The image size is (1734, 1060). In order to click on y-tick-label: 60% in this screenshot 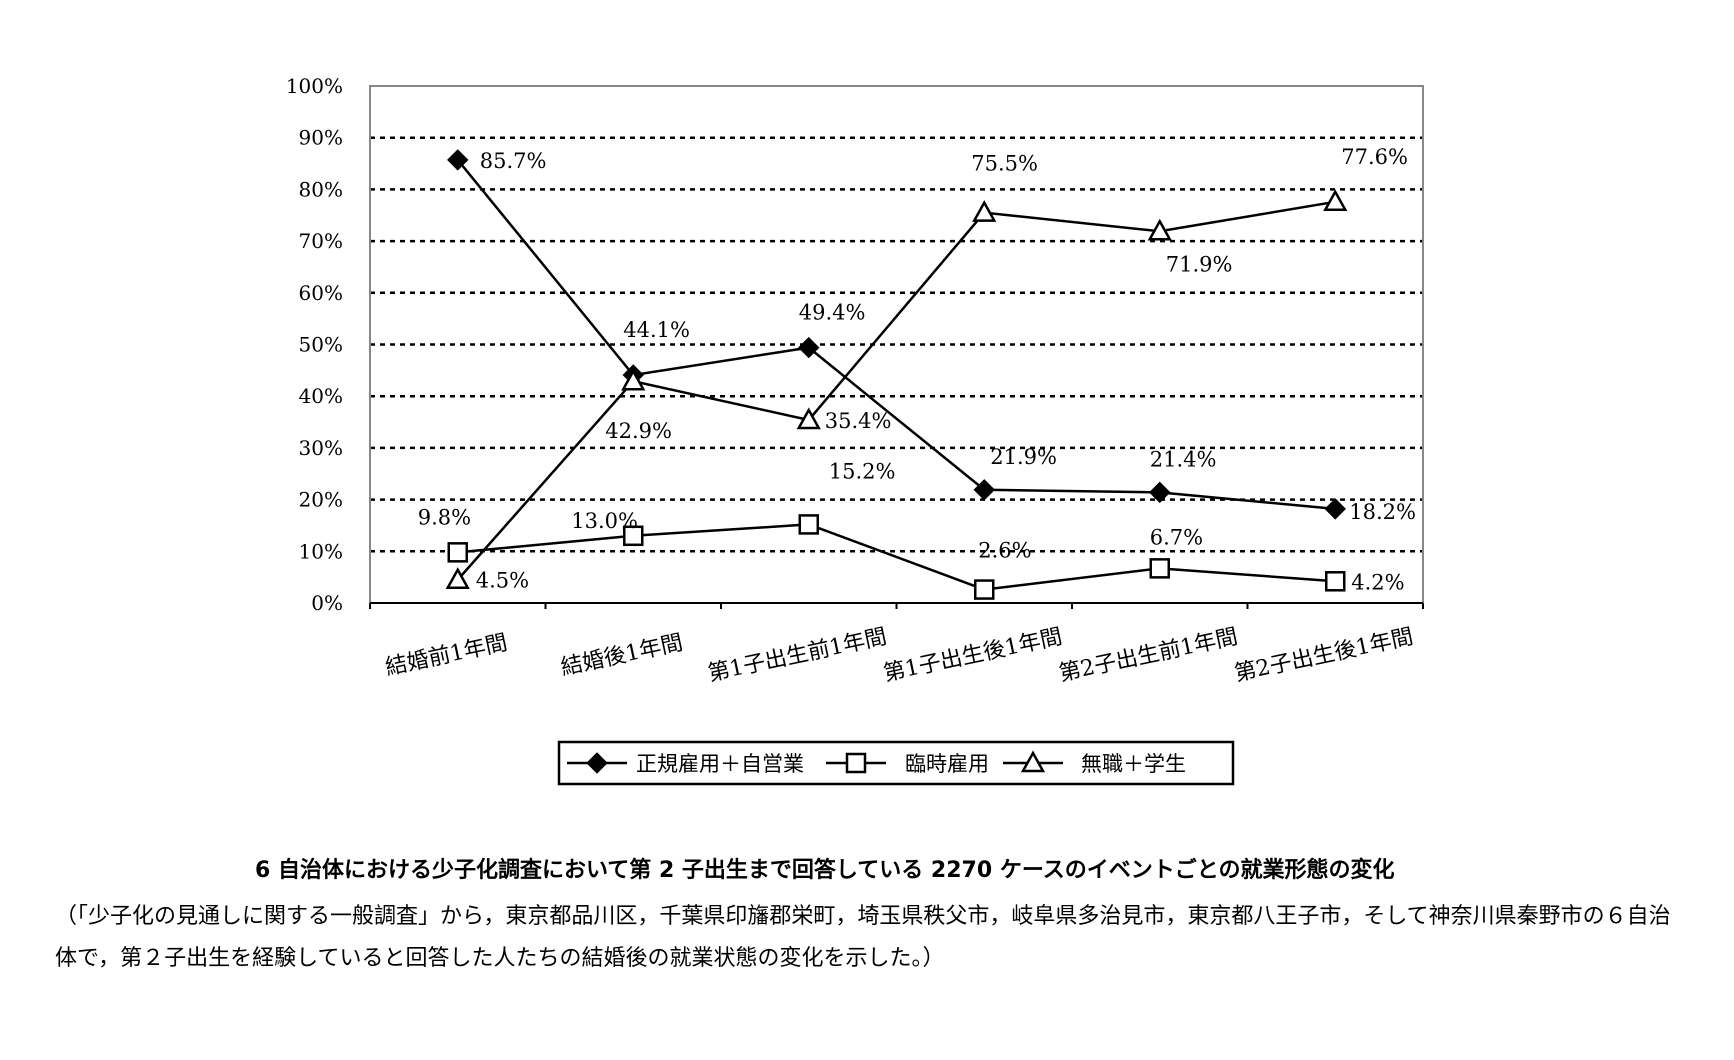, I will do `click(321, 293)`.